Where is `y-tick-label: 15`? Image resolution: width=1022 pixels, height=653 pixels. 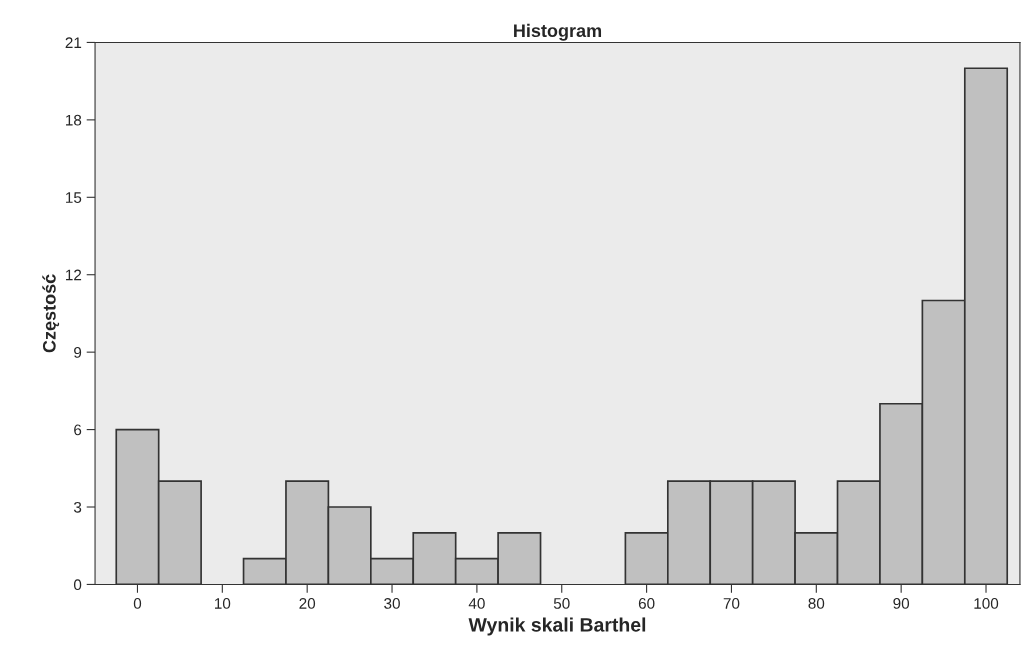 y-tick-label: 15 is located at coordinates (74, 197).